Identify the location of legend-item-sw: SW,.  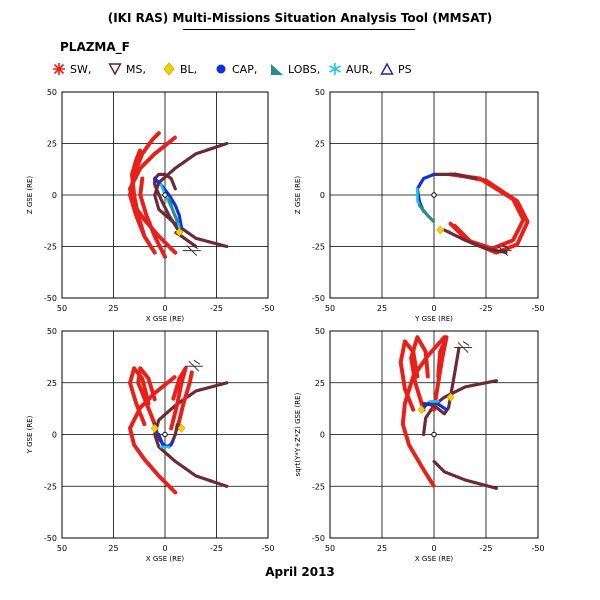
(71, 69).